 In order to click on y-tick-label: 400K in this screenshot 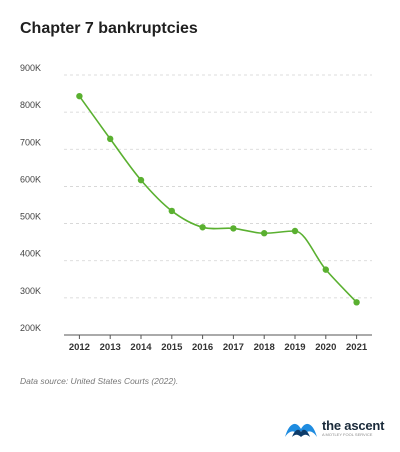, I will do `click(30, 254)`.